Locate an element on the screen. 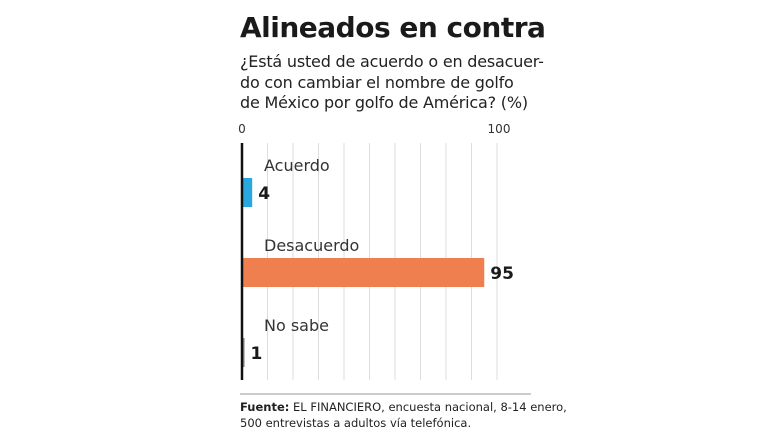 The width and height of the screenshot is (775, 436). category-label: Acuerdo is located at coordinates (297, 165).